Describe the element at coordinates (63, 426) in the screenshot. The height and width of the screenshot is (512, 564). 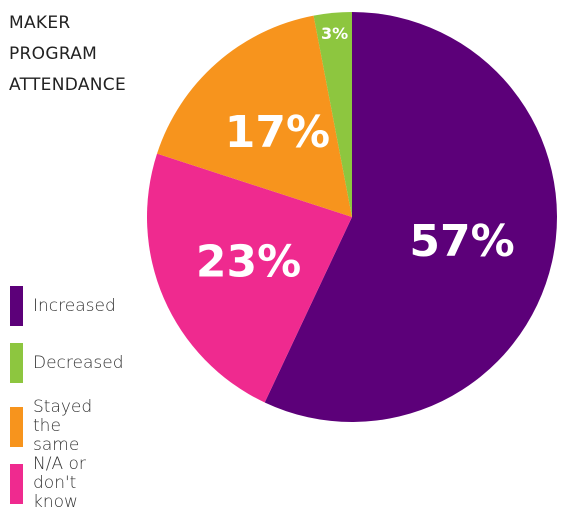
I see `legend-label: Stayed the same` at that location.